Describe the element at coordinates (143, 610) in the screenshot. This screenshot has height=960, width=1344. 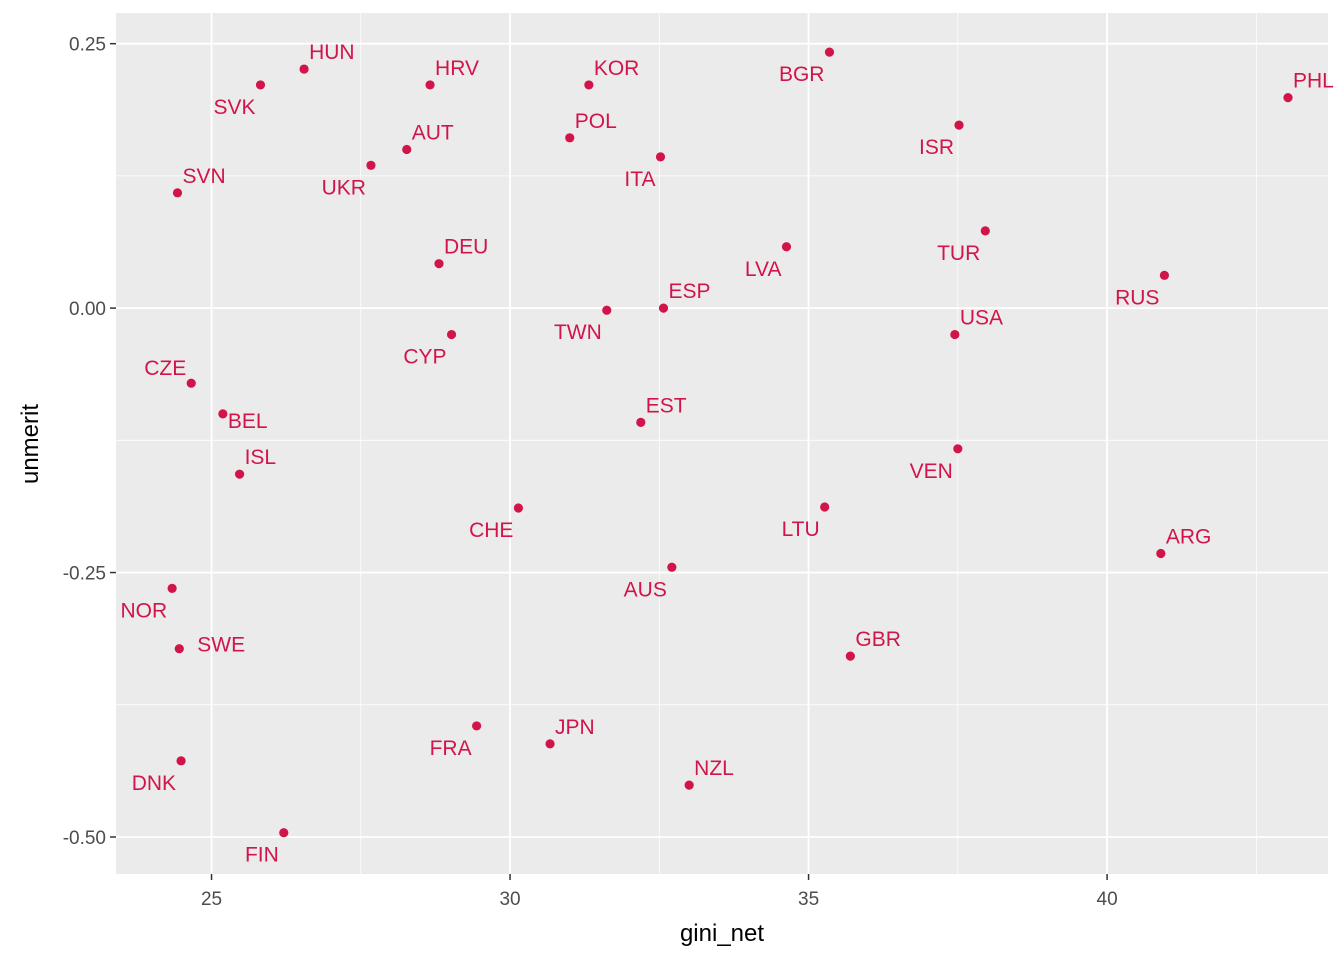
I see `point-label: NOR` at that location.